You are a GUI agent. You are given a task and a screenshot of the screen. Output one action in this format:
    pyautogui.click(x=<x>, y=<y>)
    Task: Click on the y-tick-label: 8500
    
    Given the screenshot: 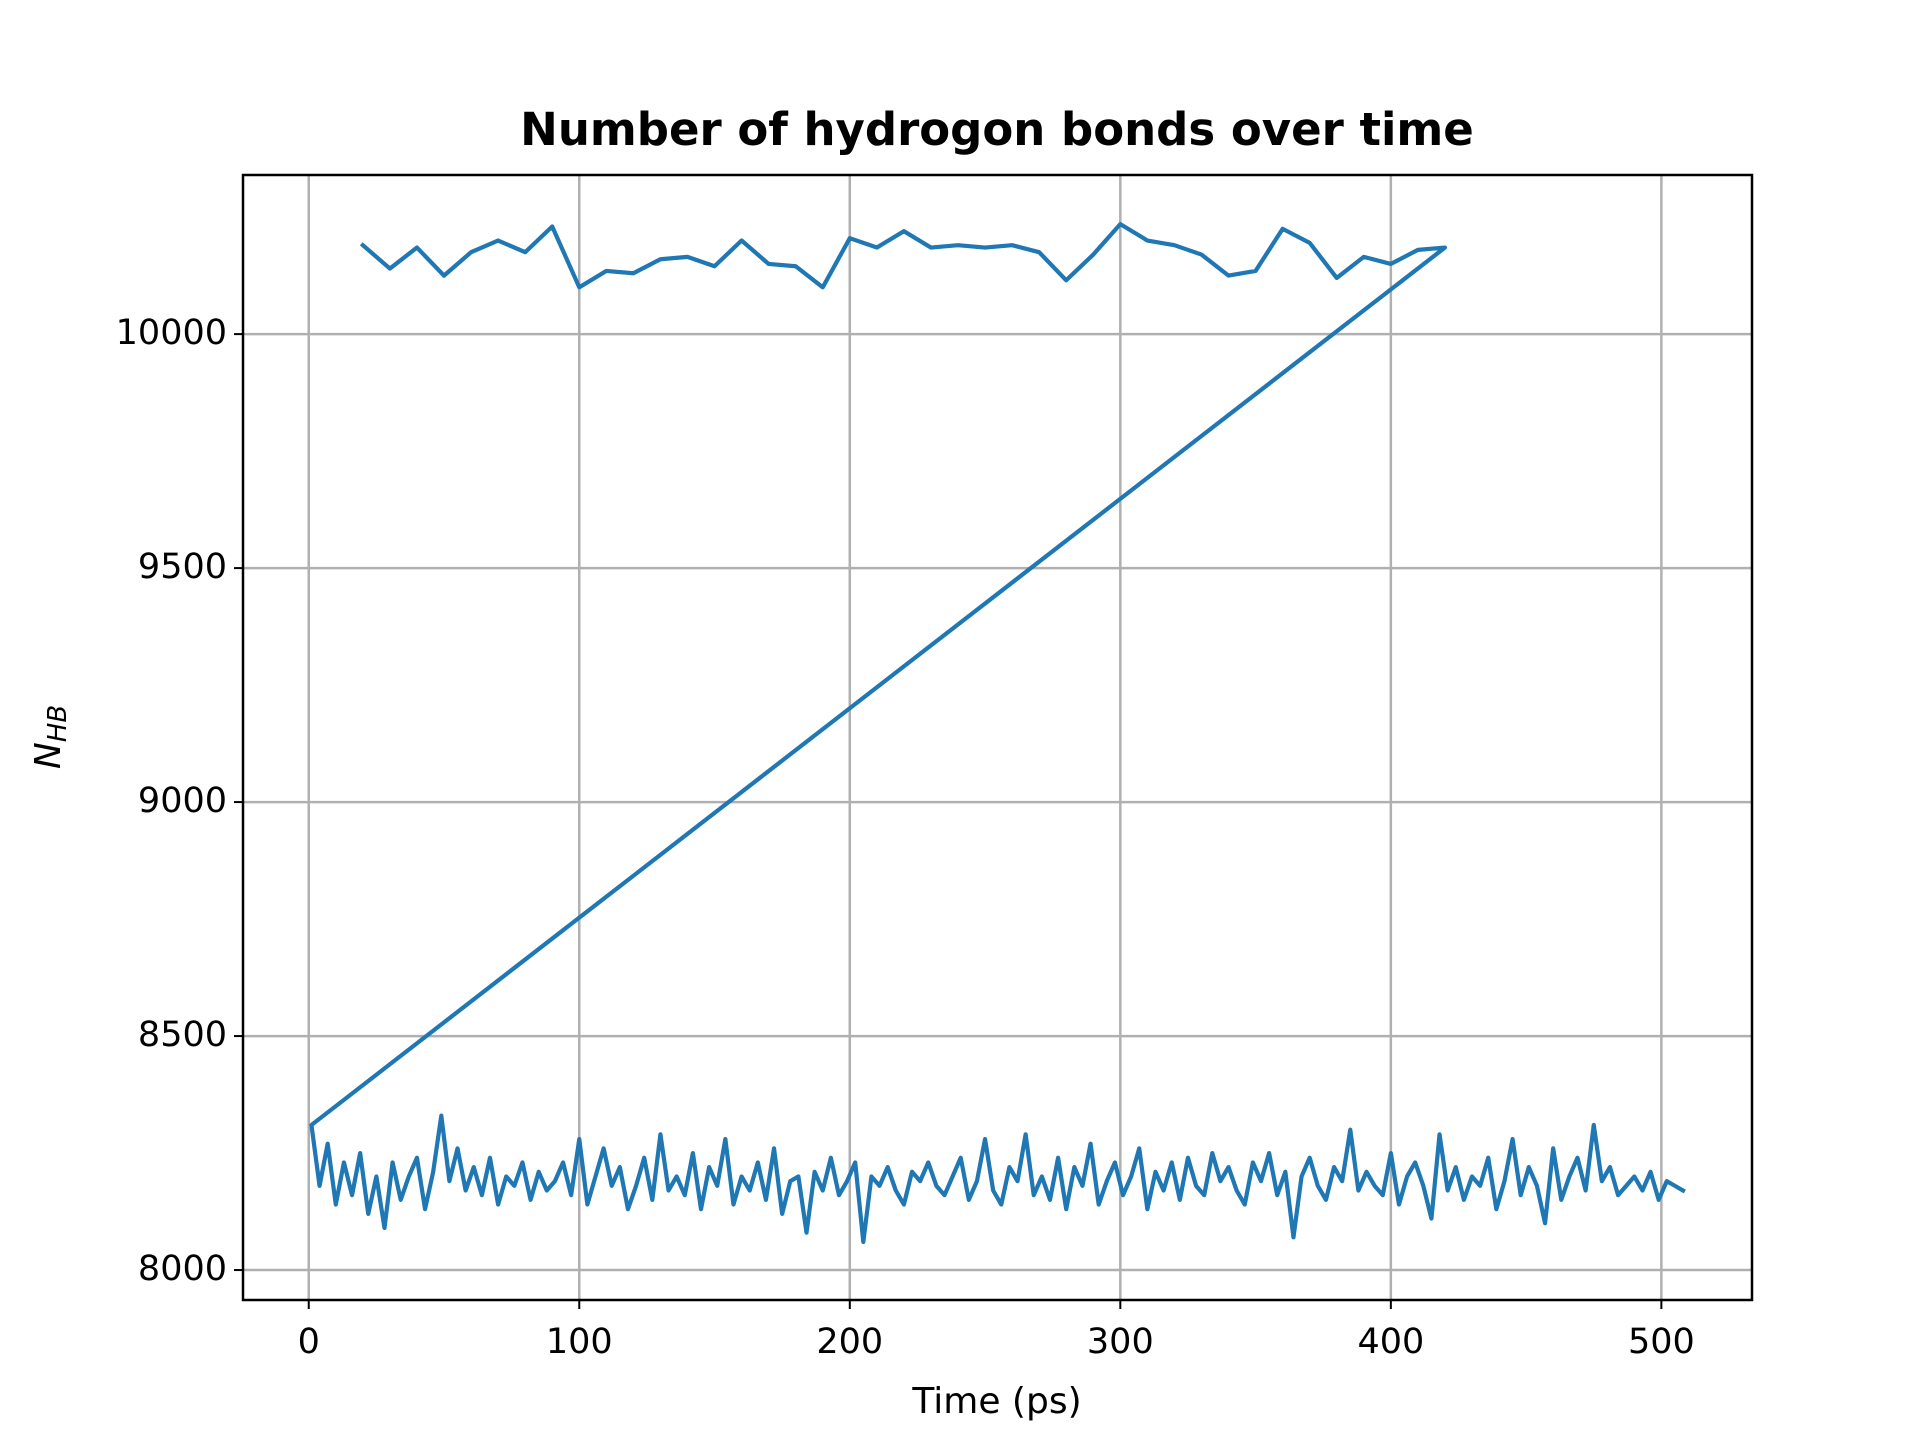 What is the action you would take?
    pyautogui.click(x=182, y=1035)
    